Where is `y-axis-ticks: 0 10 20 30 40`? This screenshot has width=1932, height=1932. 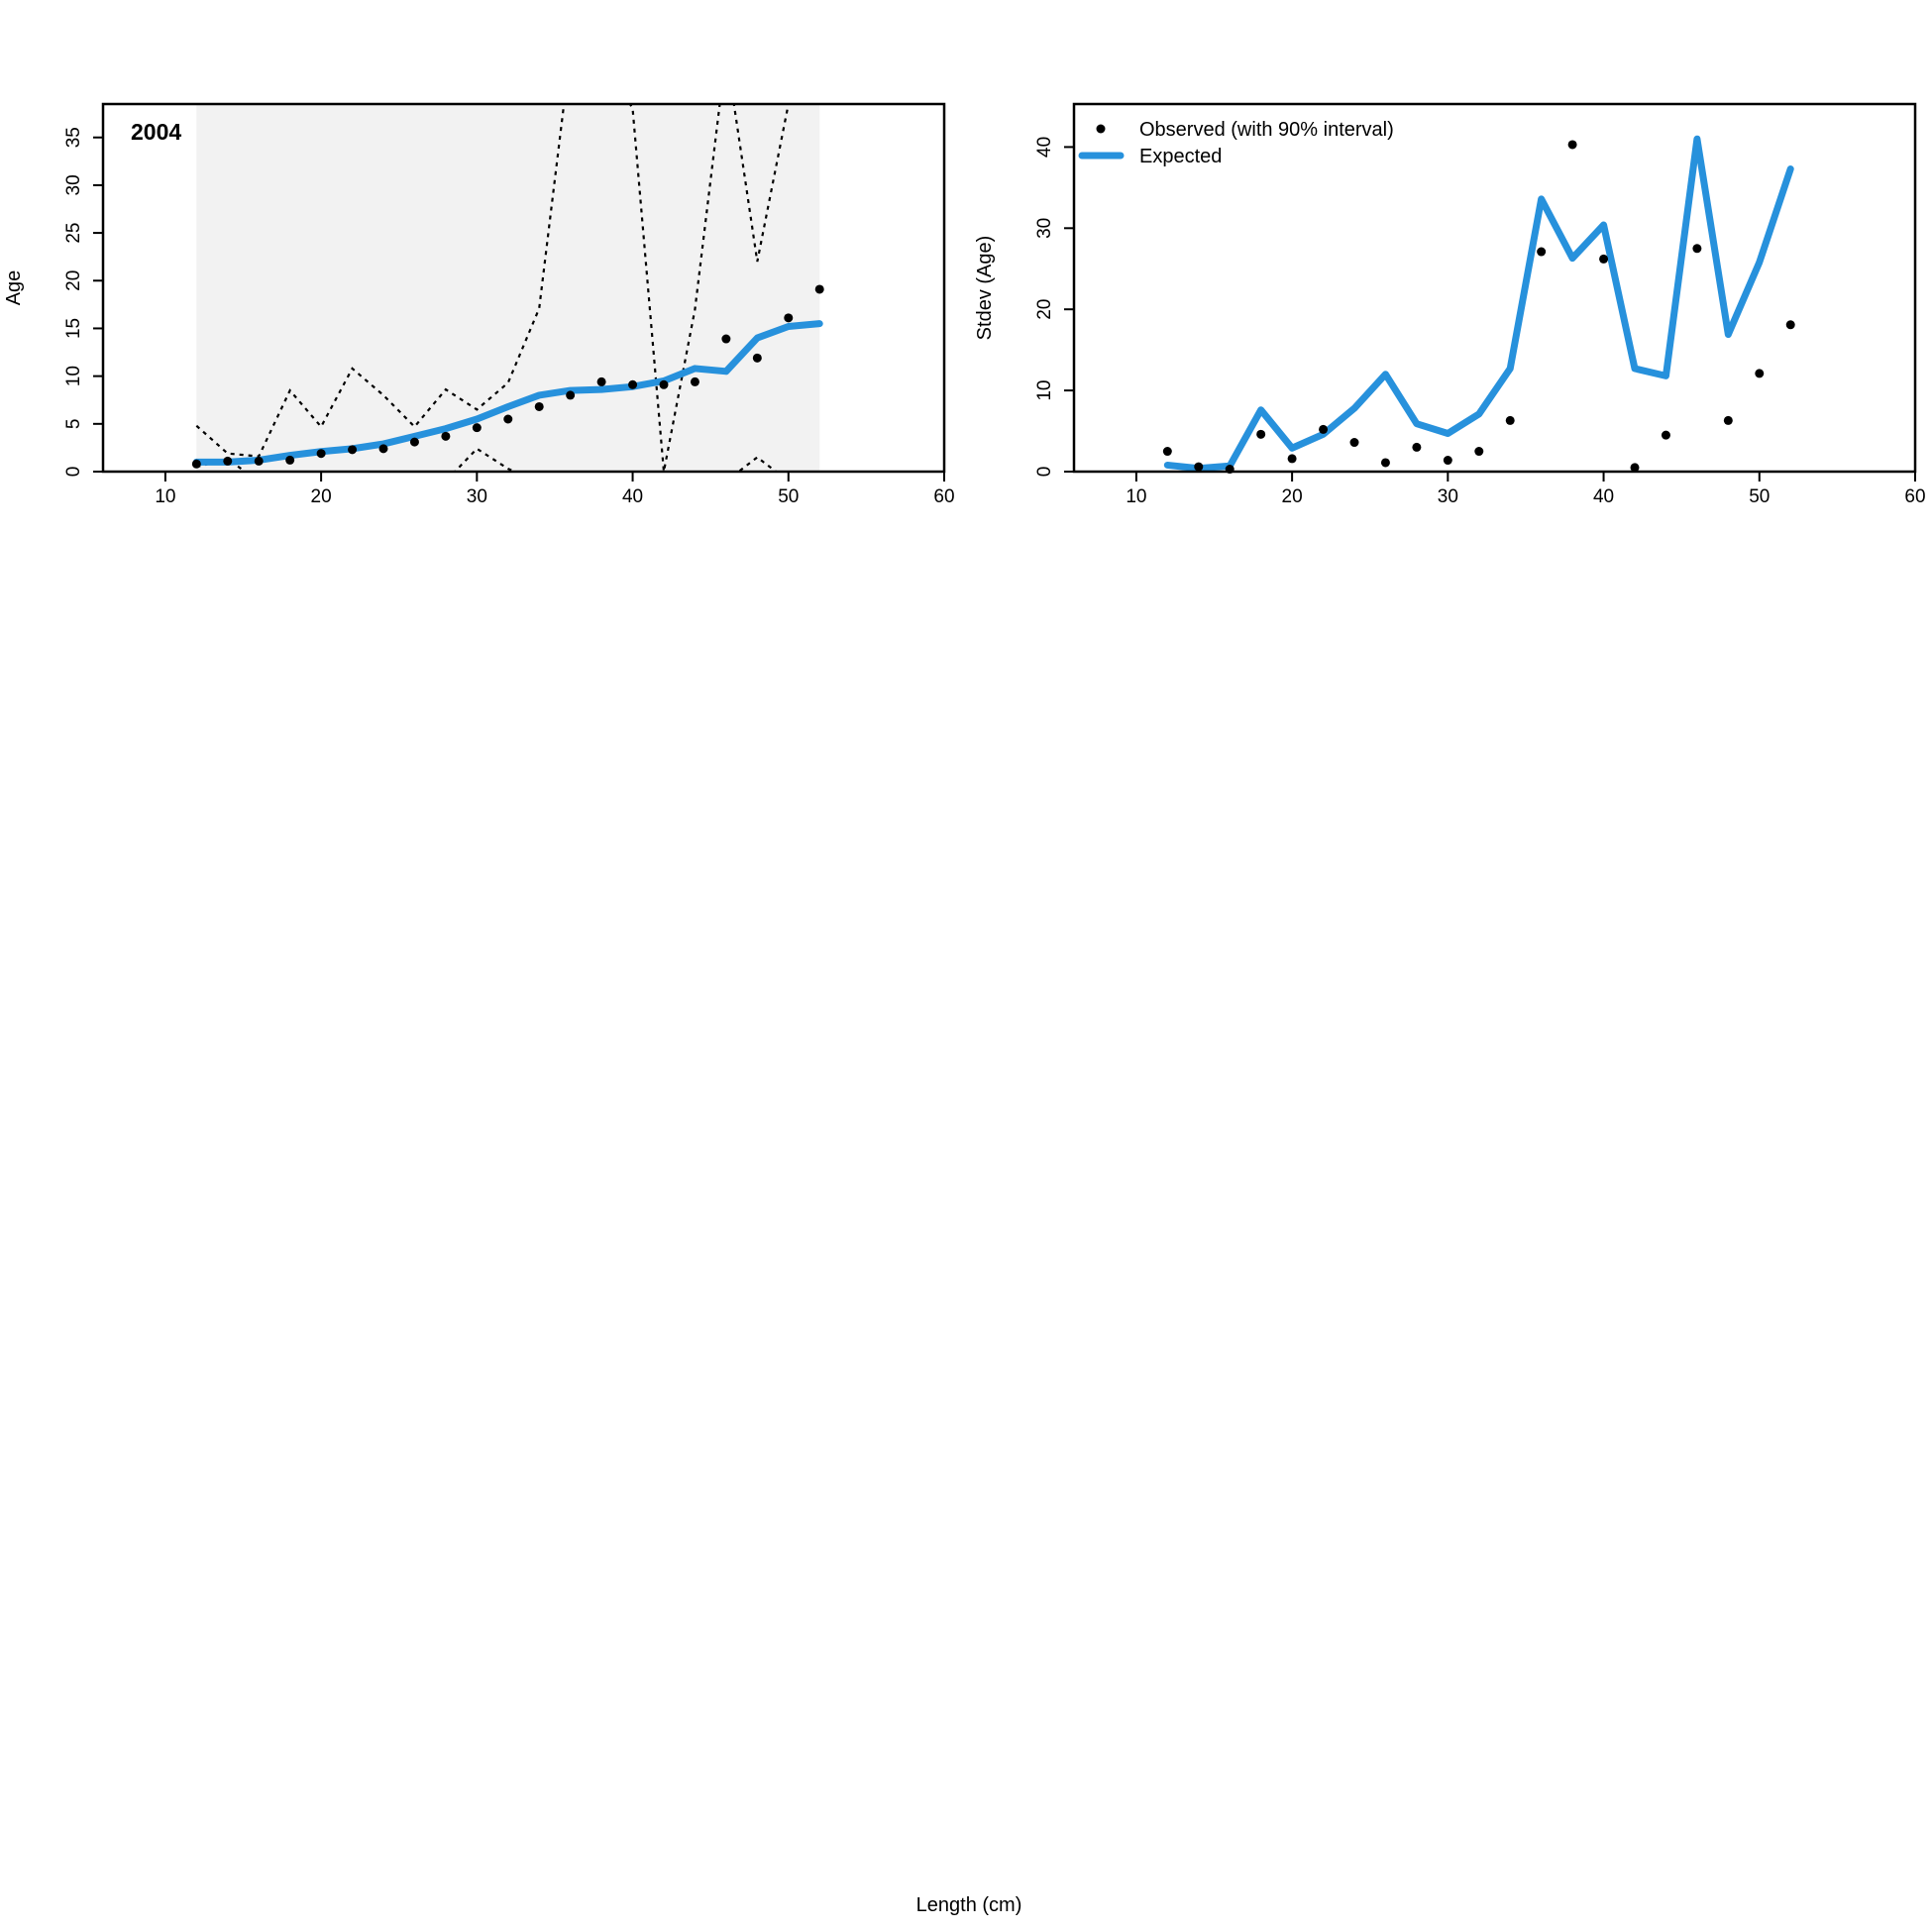
y-axis-ticks: 0 10 20 30 40 is located at coordinates (1054, 307).